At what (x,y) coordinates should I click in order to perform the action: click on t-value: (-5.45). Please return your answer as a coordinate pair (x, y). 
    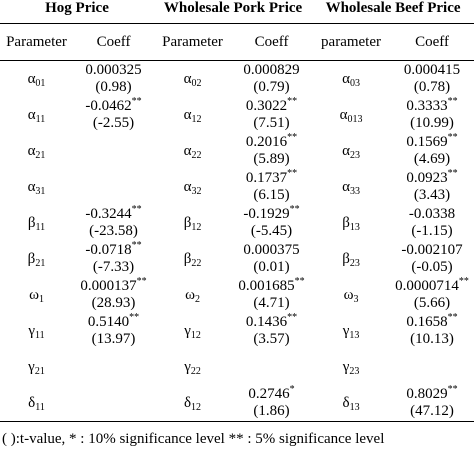
    Looking at the image, I should click on (271, 231).